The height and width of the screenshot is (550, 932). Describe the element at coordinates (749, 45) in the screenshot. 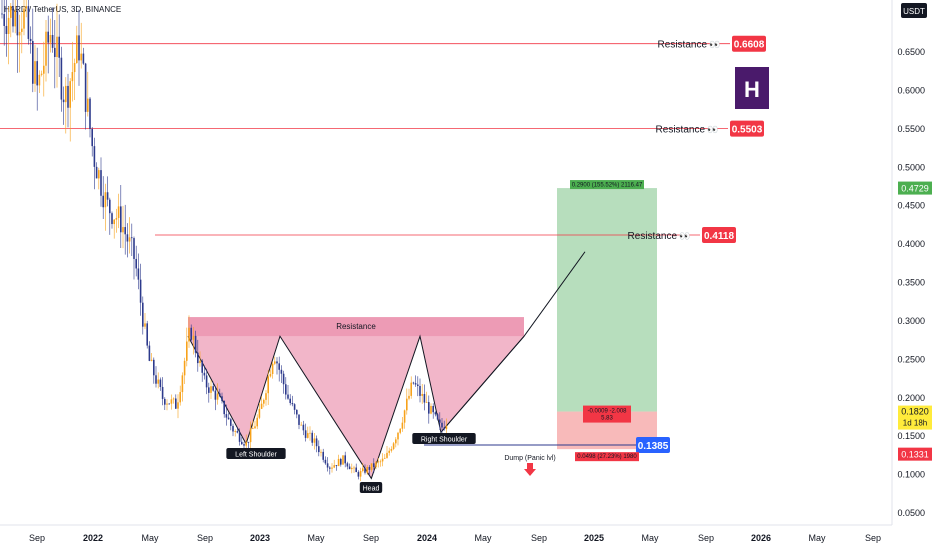

I see `level-price-text: 0.6608` at that location.